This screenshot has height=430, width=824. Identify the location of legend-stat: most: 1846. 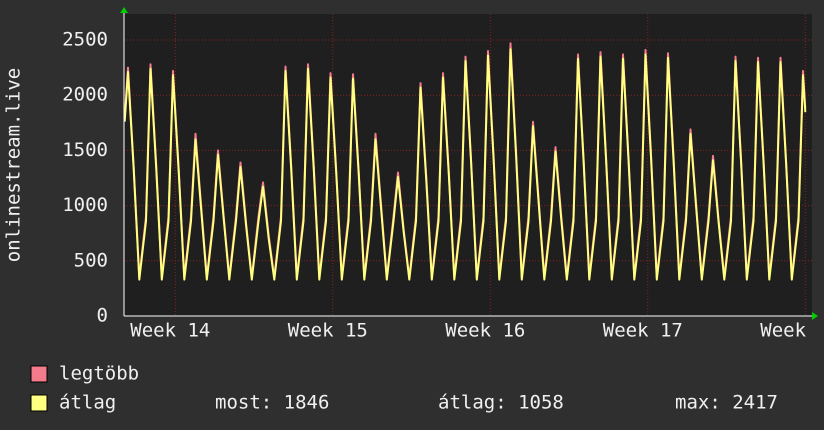
(272, 403).